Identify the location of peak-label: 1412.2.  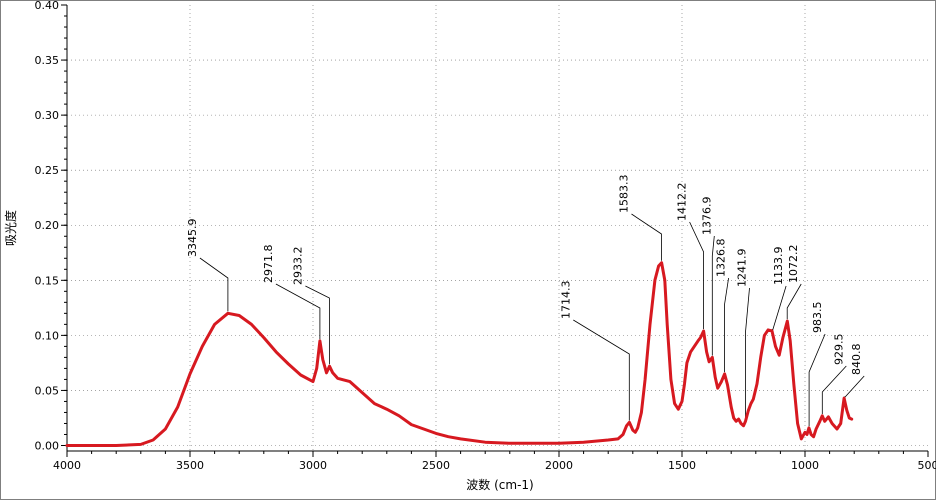
(682, 202).